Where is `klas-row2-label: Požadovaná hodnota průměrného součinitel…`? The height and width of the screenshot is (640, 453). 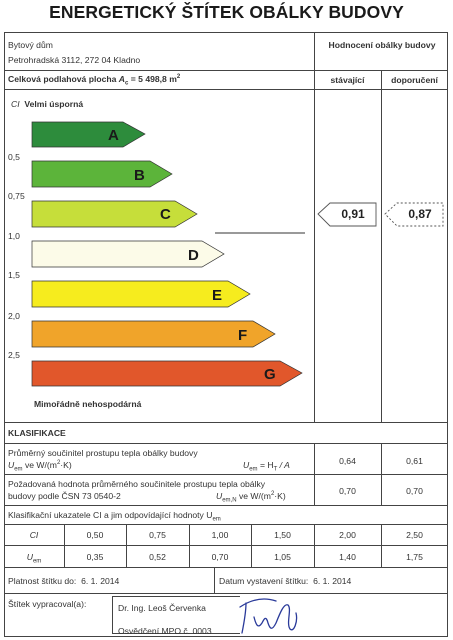
klas-row2-label: Požadovaná hodnota průměrného součinitel… is located at coordinates (137, 484).